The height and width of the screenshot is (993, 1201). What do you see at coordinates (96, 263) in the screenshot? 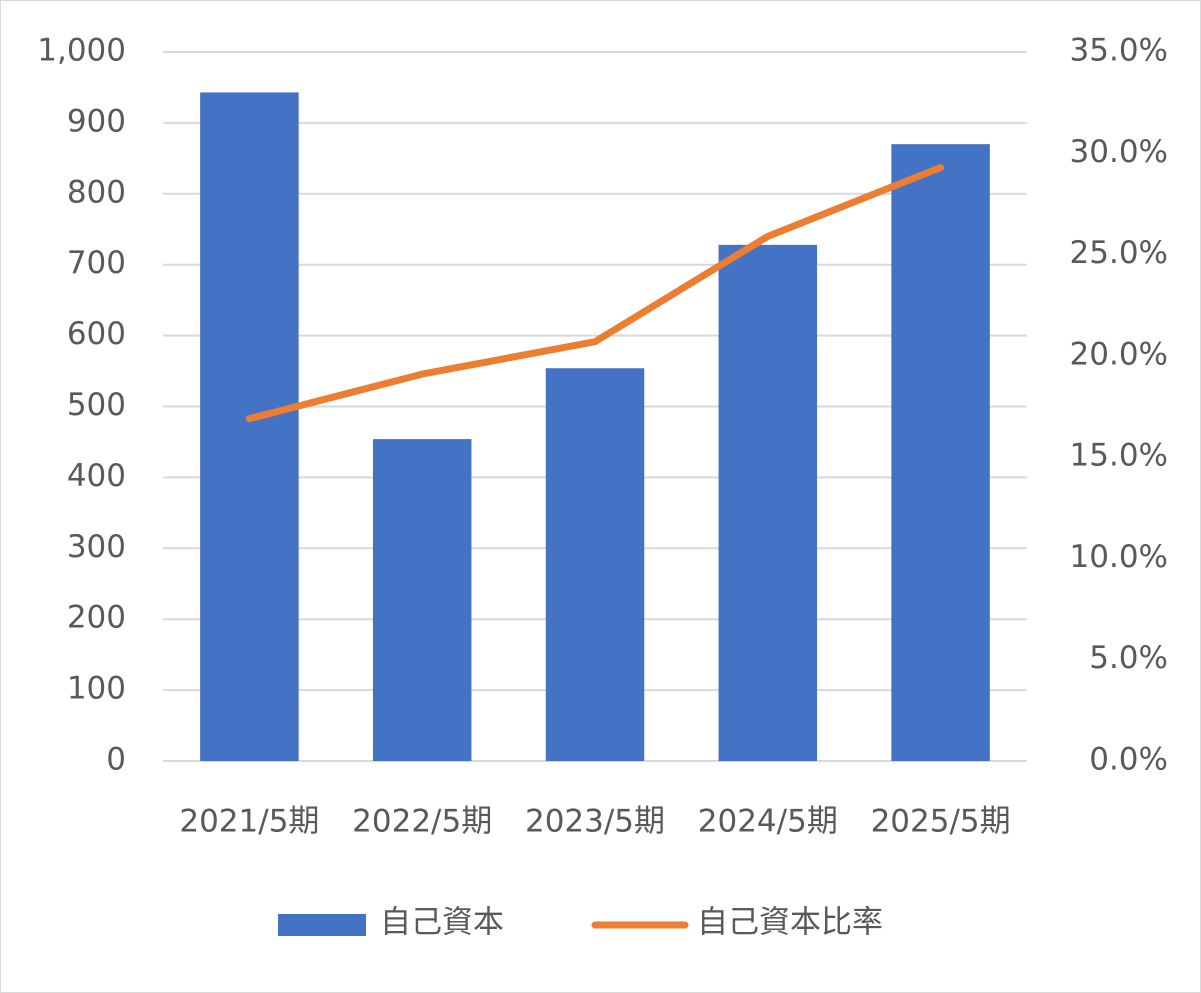
I see `y-tick-label: 700` at bounding box center [96, 263].